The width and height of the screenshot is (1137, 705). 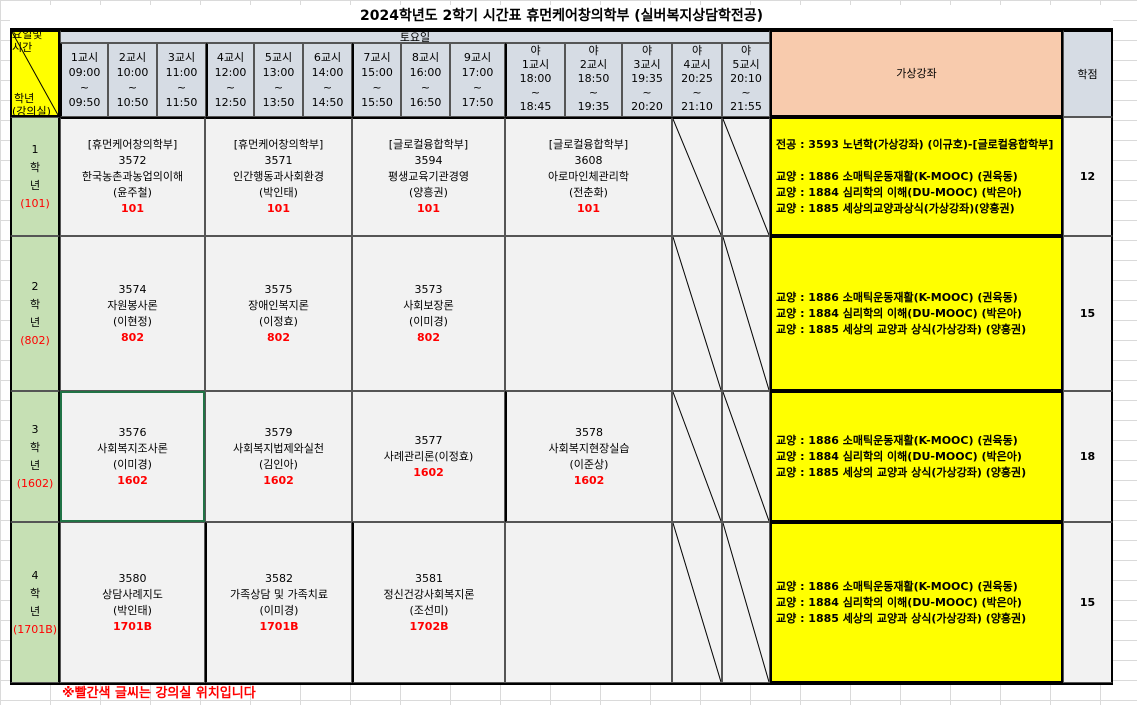 What do you see at coordinates (477, 72) in the screenshot?
I see `period-start: 17:00` at bounding box center [477, 72].